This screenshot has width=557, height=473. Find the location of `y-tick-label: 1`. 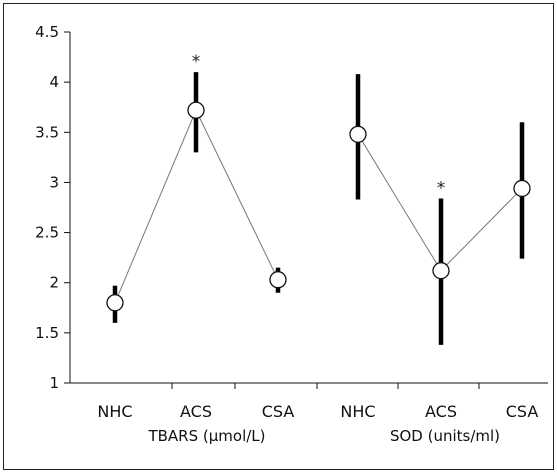

y-tick-label: 1 is located at coordinates (54, 383).